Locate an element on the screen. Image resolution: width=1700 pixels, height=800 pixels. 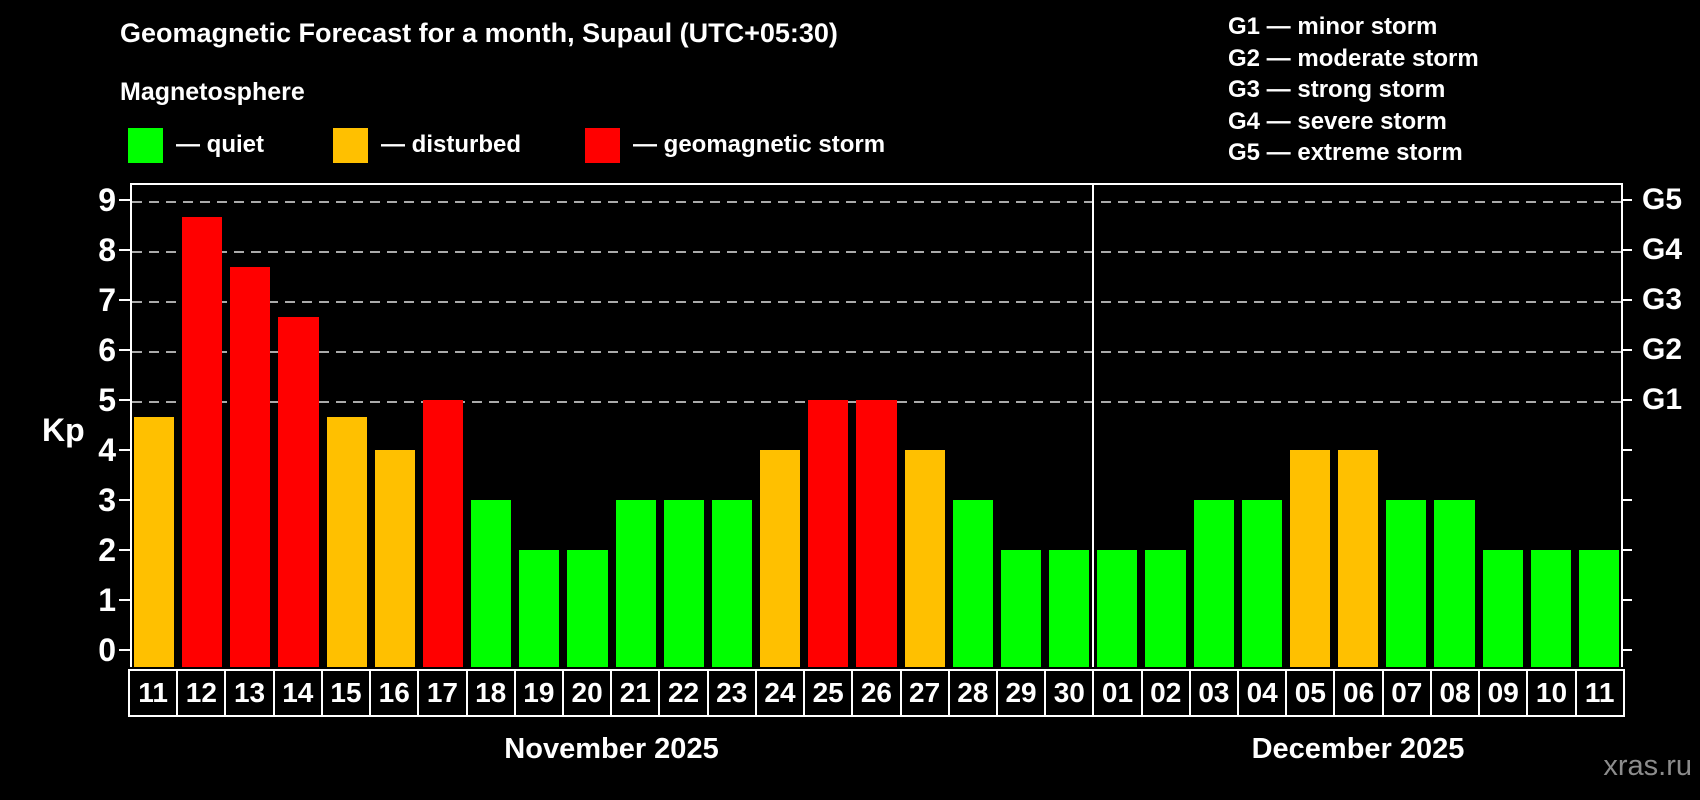
day-label: 26 is located at coordinates (877, 693).